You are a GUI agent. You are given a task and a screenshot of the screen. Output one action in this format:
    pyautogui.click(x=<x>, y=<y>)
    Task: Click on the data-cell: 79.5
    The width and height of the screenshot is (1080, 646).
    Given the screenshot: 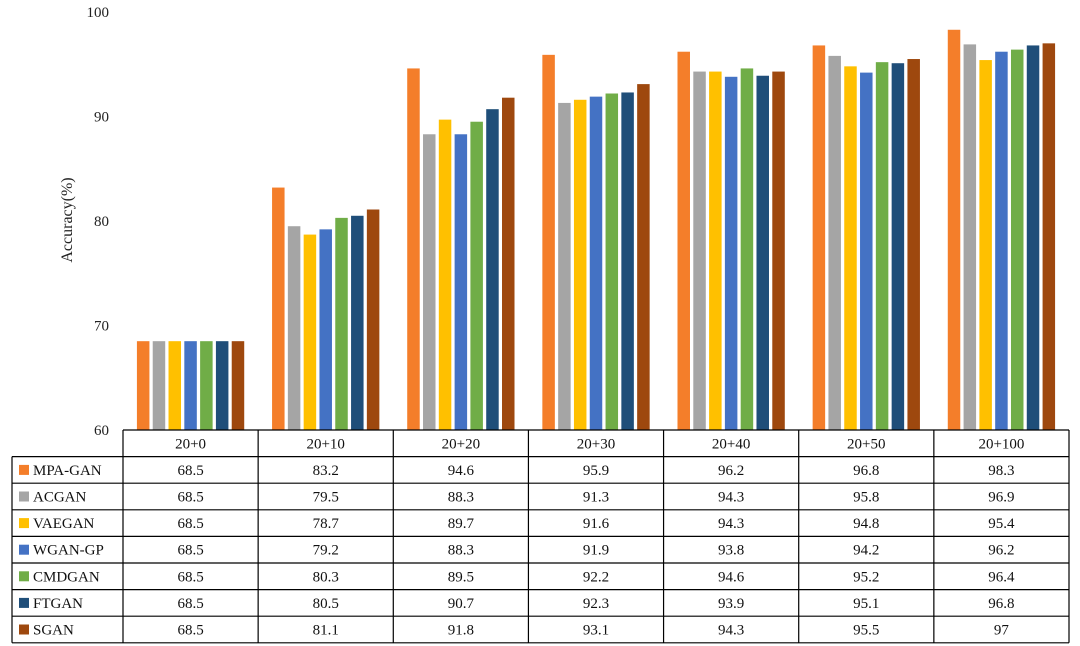 What is the action you would take?
    pyautogui.click(x=326, y=498)
    